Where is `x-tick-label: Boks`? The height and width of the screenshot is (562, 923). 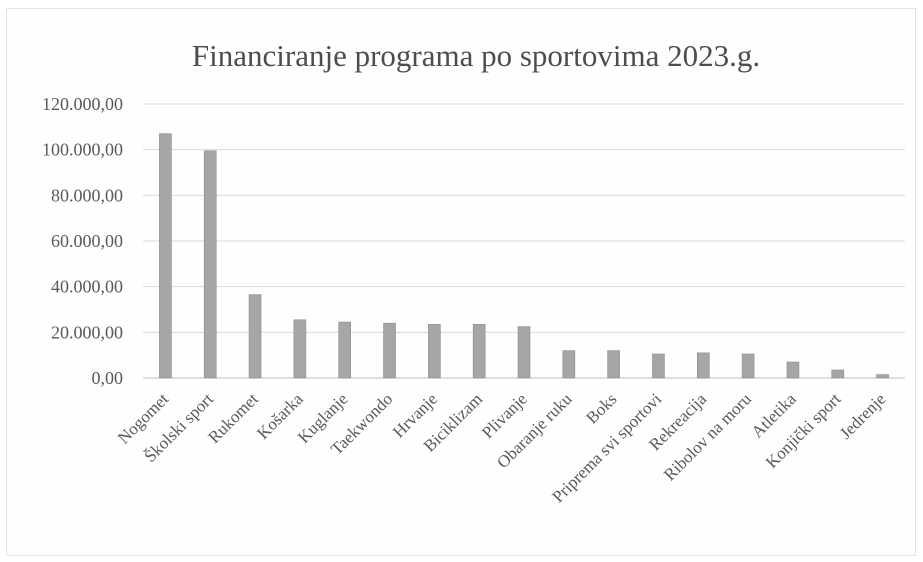
x-tick-label: Boks is located at coordinates (601, 408).